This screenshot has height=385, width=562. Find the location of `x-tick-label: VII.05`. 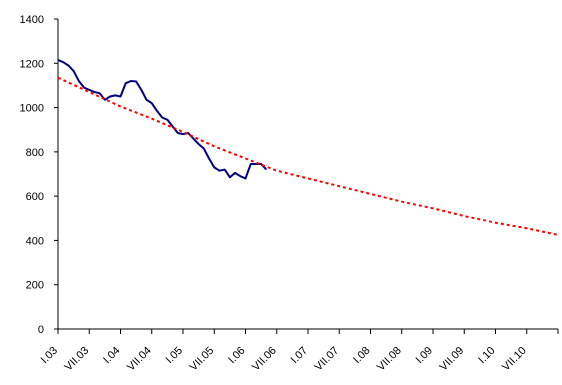

x-tick-label: VII.05 is located at coordinates (202, 359).